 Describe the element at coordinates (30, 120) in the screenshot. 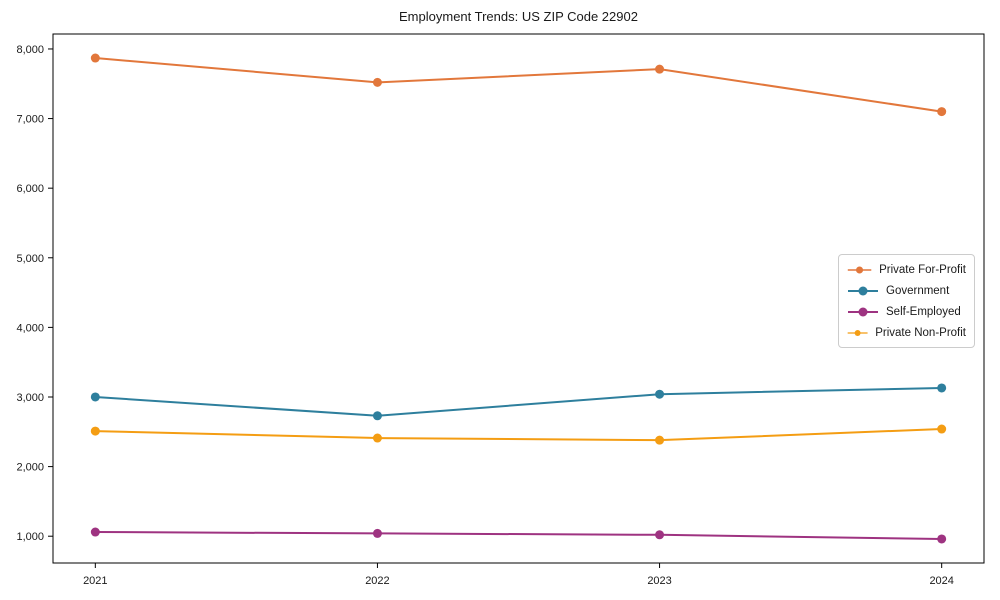

I see `y-tick-label: 7,000` at that location.